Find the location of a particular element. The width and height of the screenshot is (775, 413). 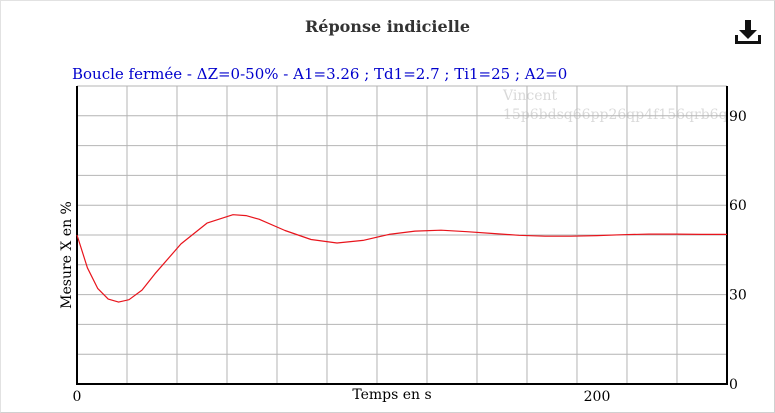

y-axis-label: Mesure X en % is located at coordinates (67, 255).